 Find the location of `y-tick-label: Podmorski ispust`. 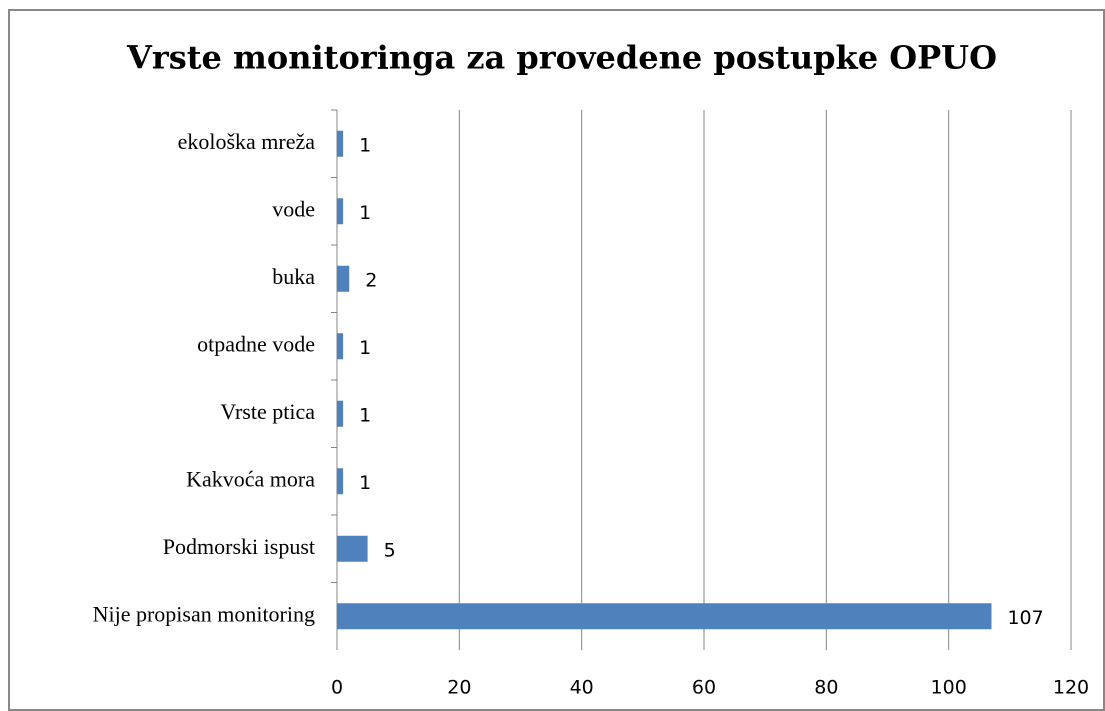

y-tick-label: Podmorski ispust is located at coordinates (239, 546).